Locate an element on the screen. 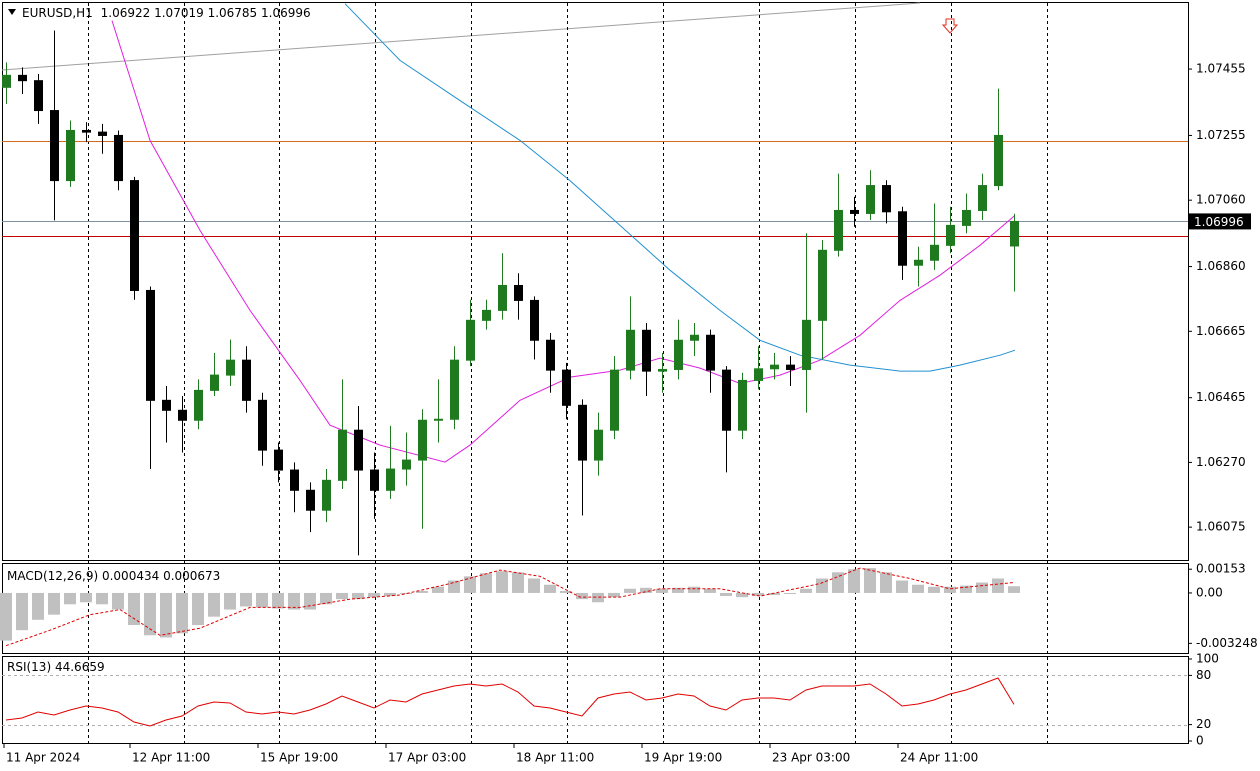 Image resolution: width=1260 pixels, height=771 pixels. quote-high: 1.07019 is located at coordinates (179, 13).